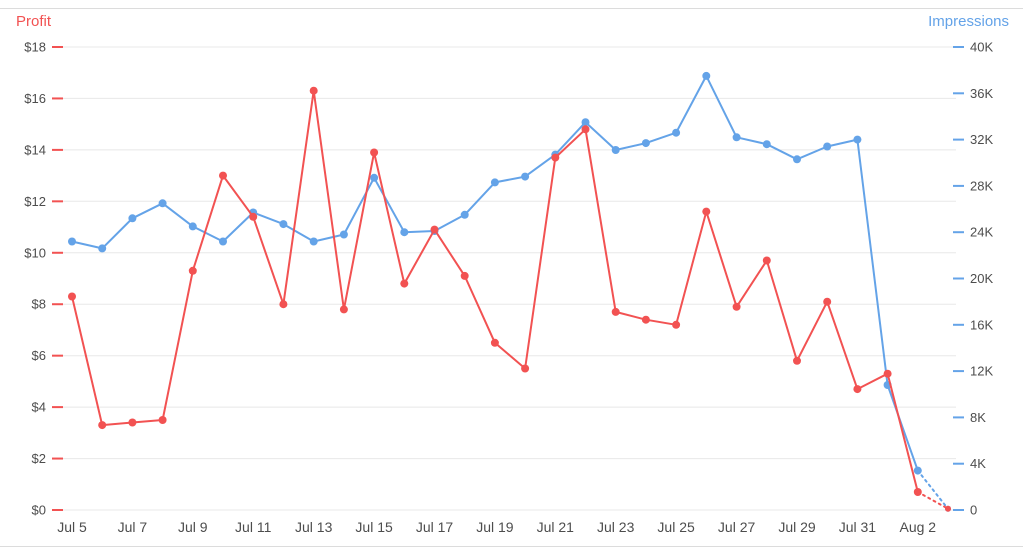  I want to click on bottom-divider, so click(511, 546).